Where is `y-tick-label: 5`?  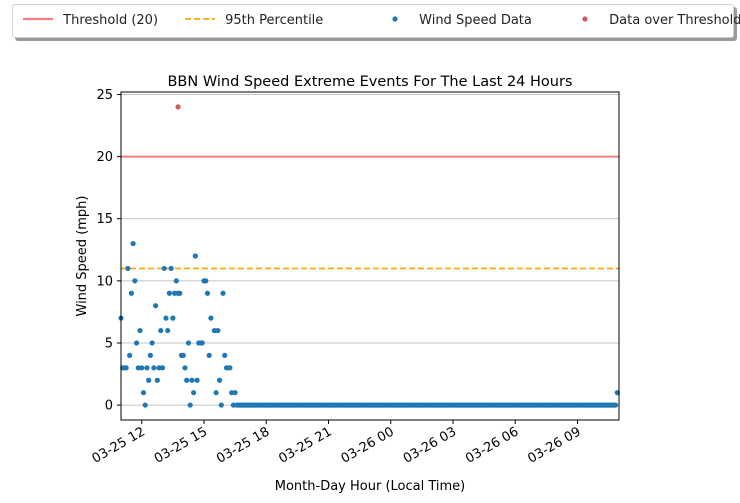 y-tick-label: 5 is located at coordinates (109, 343).